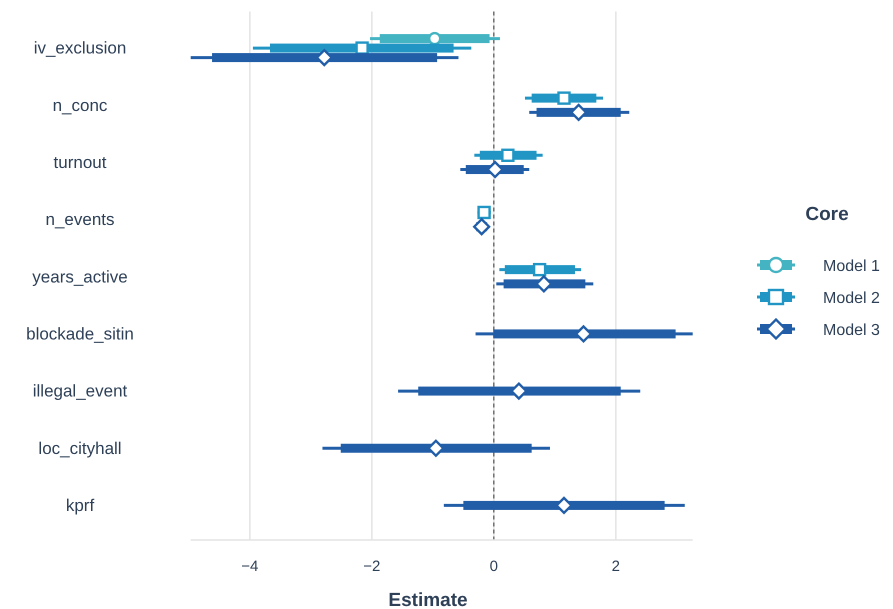  What do you see at coordinates (80, 162) in the screenshot?
I see `y-tick-label: turnout` at bounding box center [80, 162].